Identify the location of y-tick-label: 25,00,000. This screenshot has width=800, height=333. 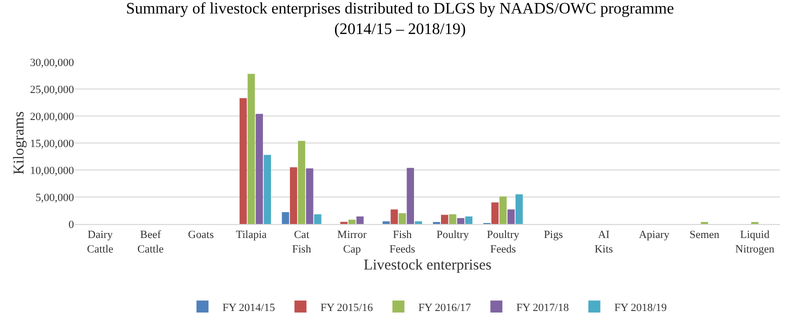
(52, 90).